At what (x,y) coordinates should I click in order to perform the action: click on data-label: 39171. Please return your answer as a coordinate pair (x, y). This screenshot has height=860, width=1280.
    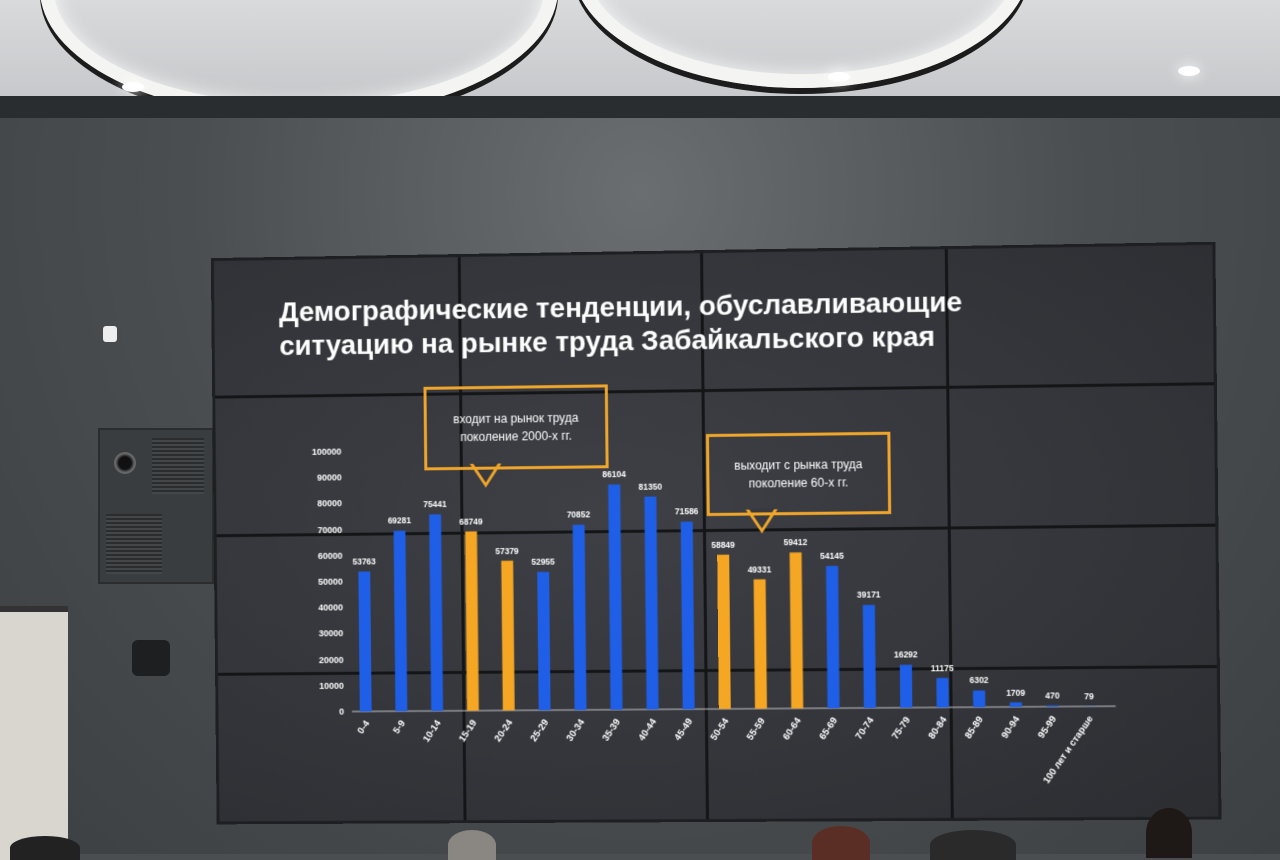
    Looking at the image, I should click on (869, 595).